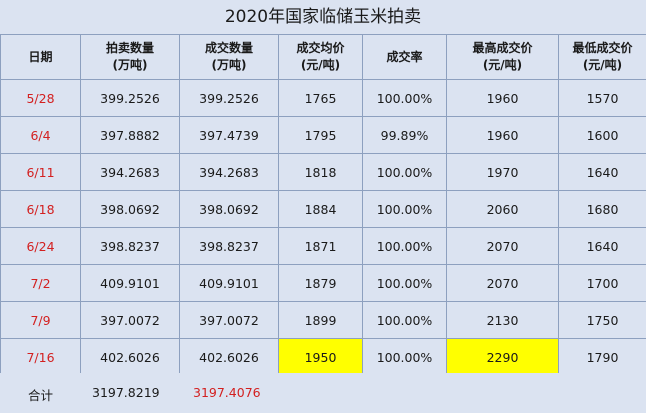  I want to click on column-header-label: 成交均价, so click(320, 48).